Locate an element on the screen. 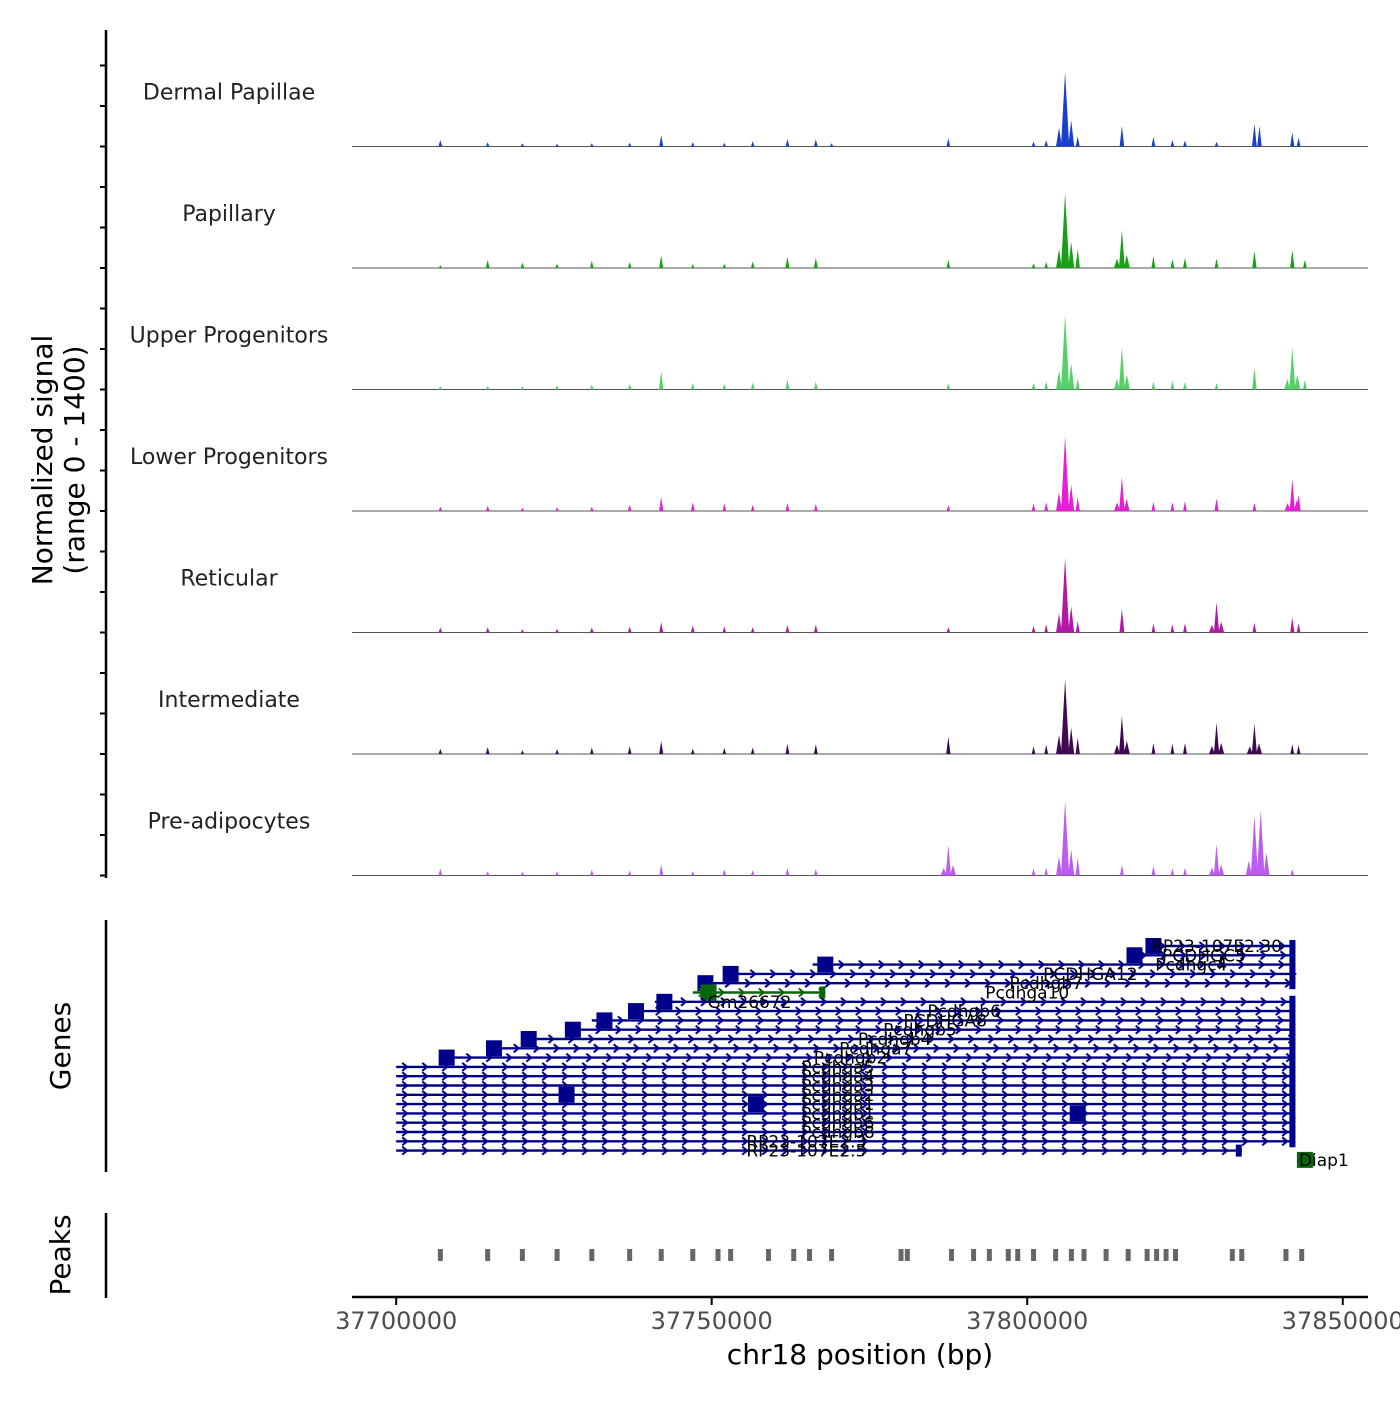 The height and width of the screenshot is (1404, 1400). strand-arrows is located at coordinates (845, 1067).